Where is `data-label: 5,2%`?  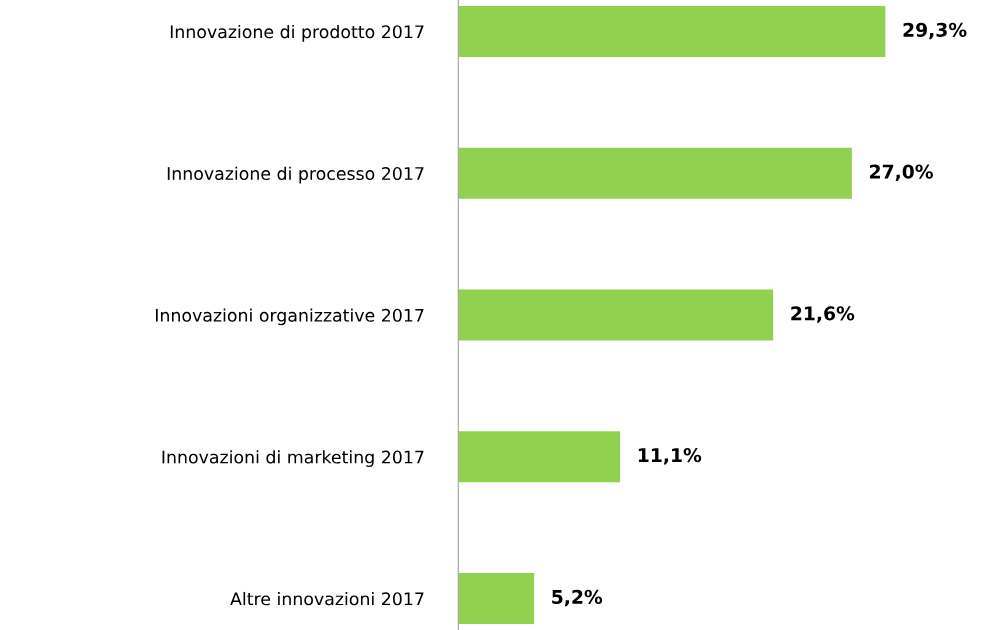
data-label: 5,2% is located at coordinates (577, 598).